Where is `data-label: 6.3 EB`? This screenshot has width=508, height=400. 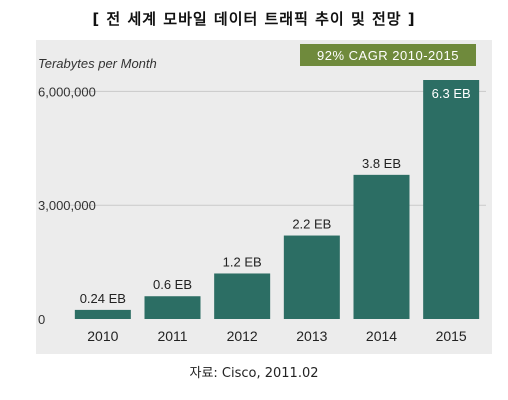
data-label: 6.3 EB is located at coordinates (451, 93).